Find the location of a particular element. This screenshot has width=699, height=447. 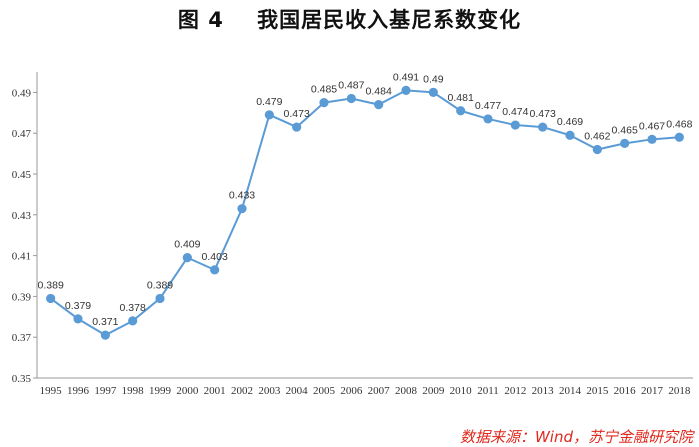

x-tick-label: 2003 is located at coordinates (269, 391).